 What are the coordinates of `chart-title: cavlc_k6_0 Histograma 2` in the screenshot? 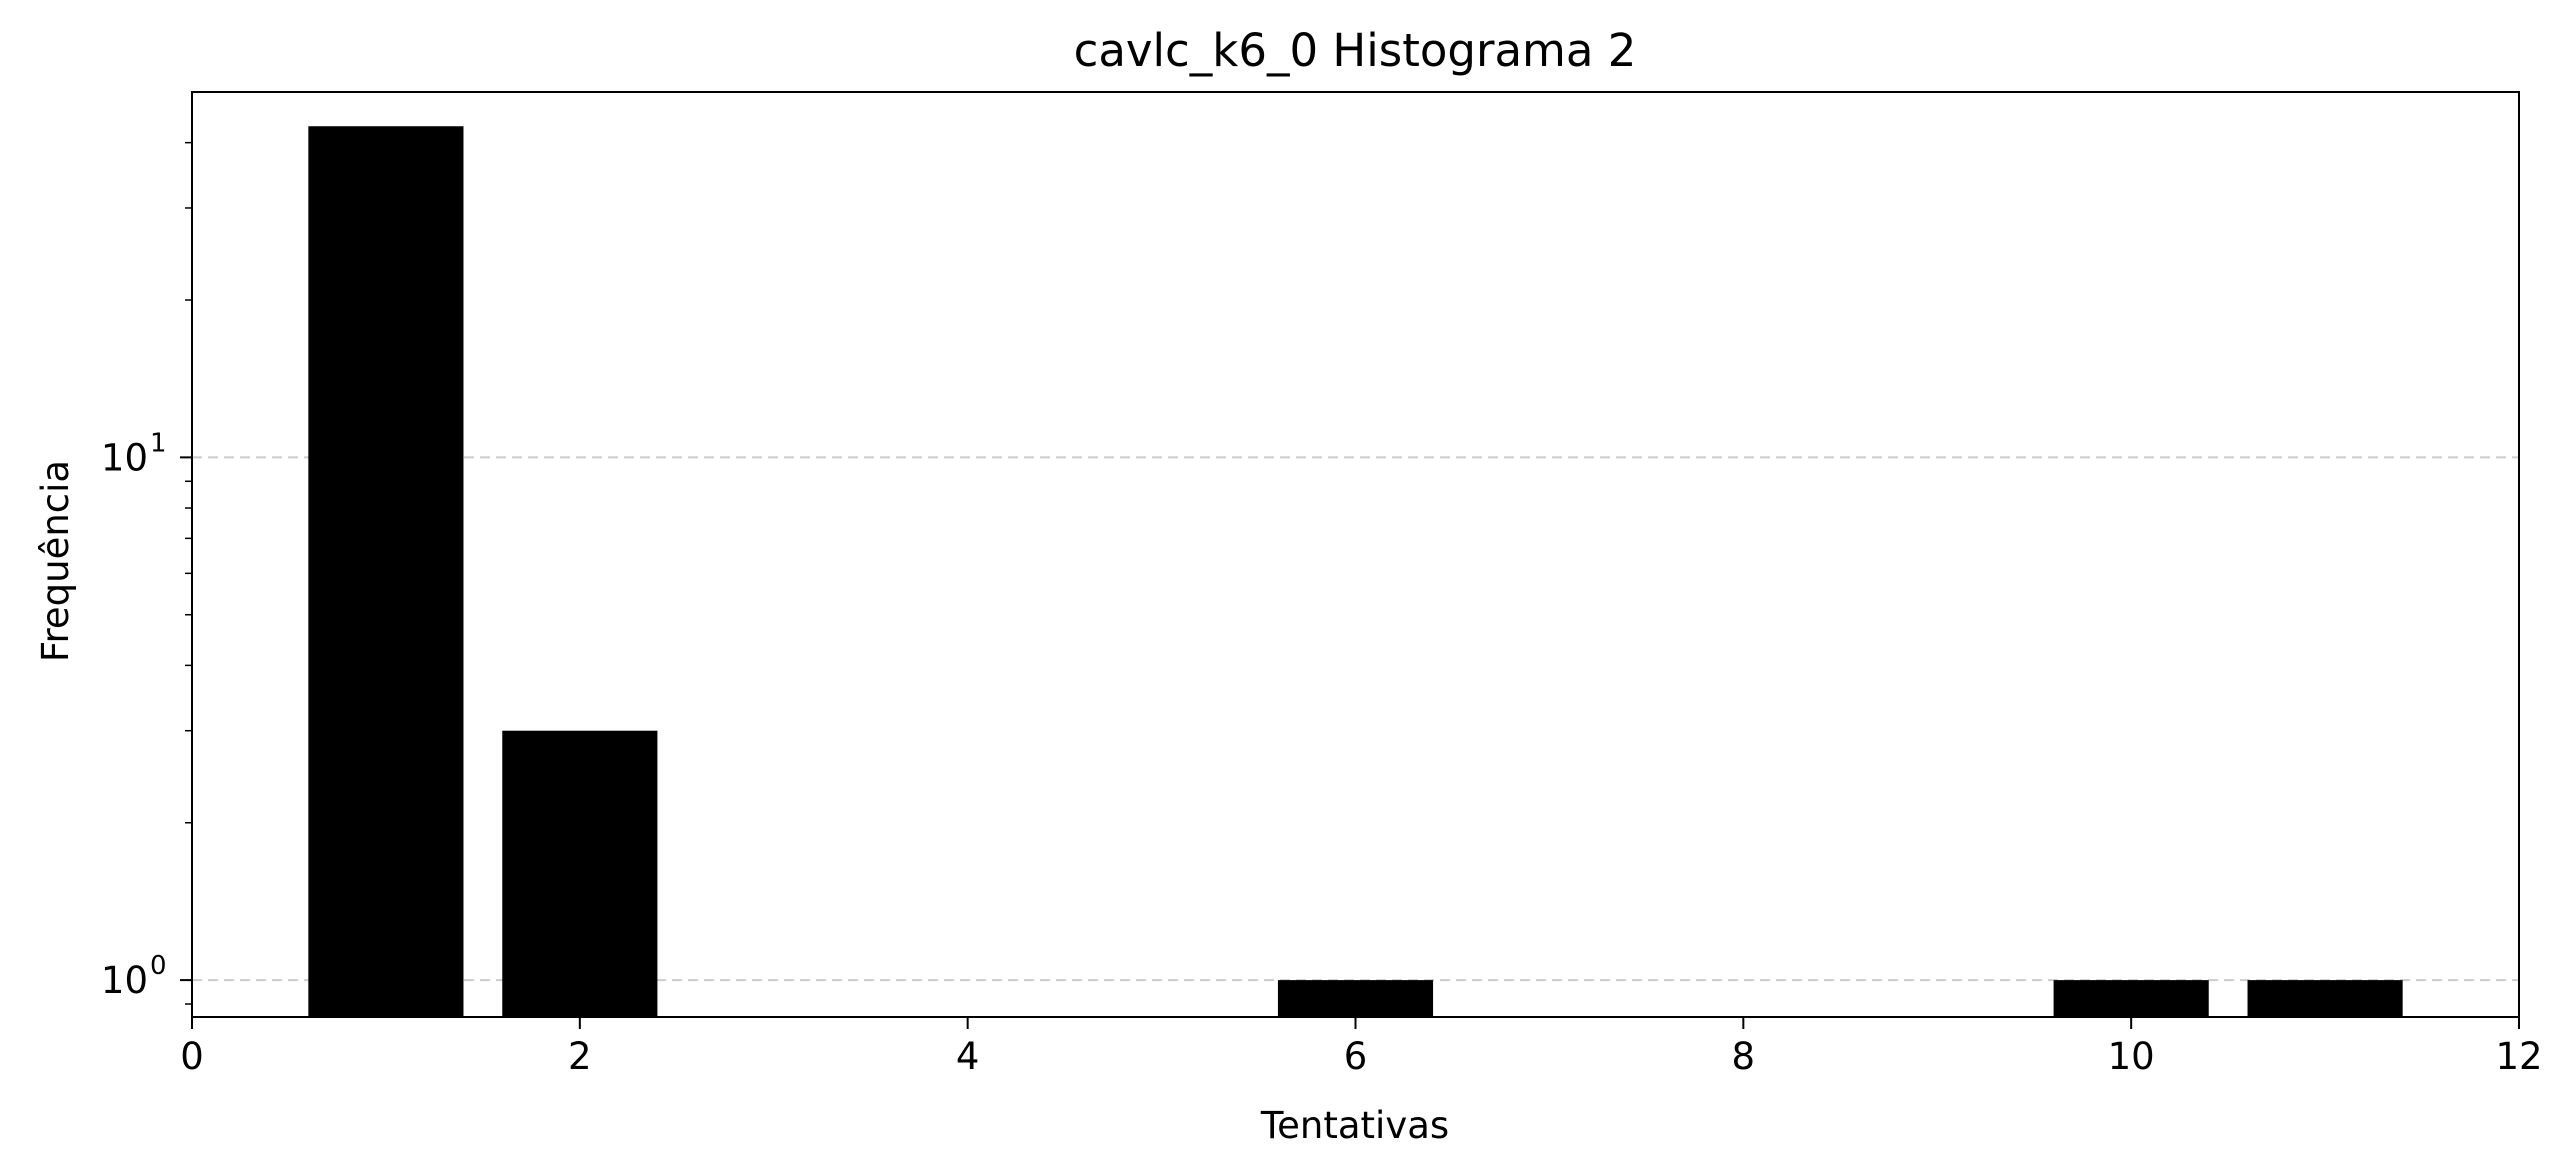 It's located at (1355, 50).